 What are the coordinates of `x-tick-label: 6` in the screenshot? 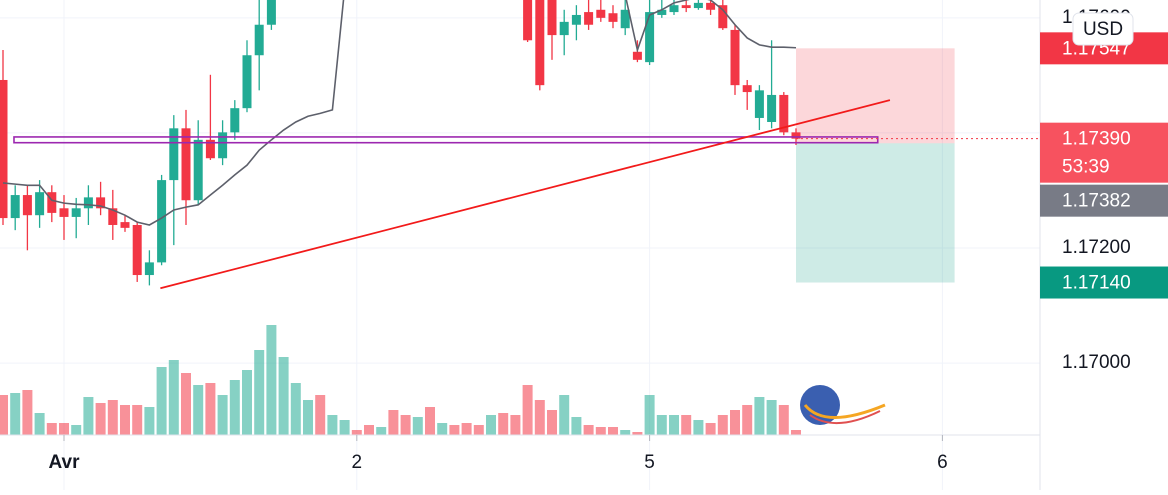 It's located at (942, 462).